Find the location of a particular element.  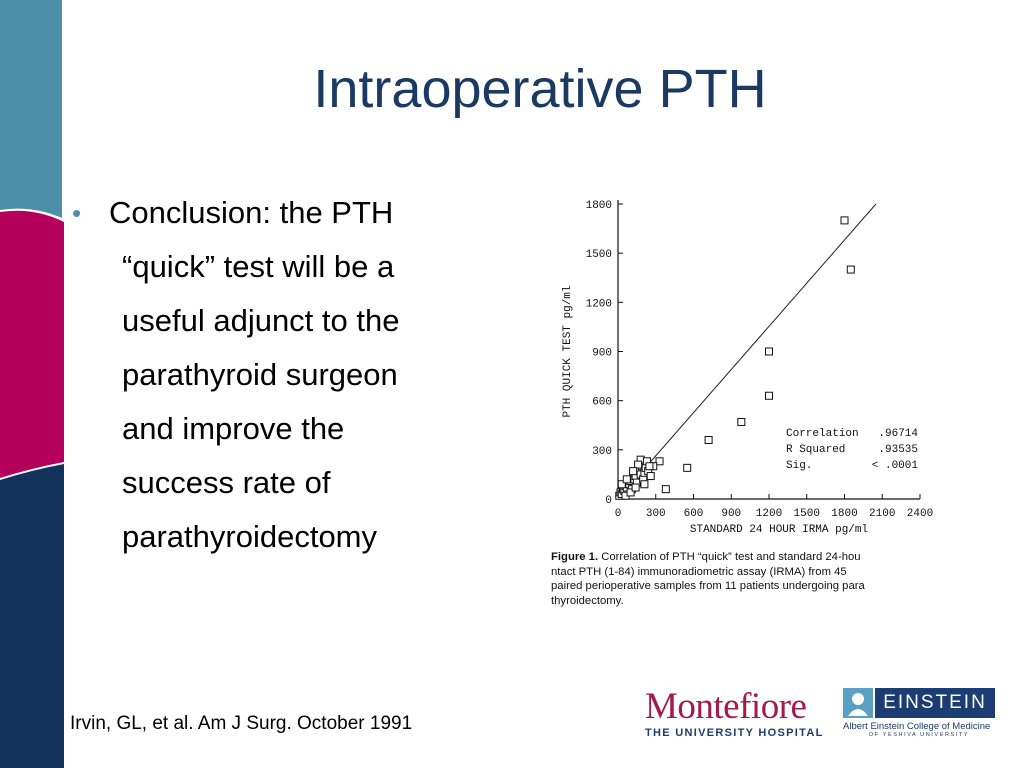

stats-annotation-label: Sig. is located at coordinates (799, 466).